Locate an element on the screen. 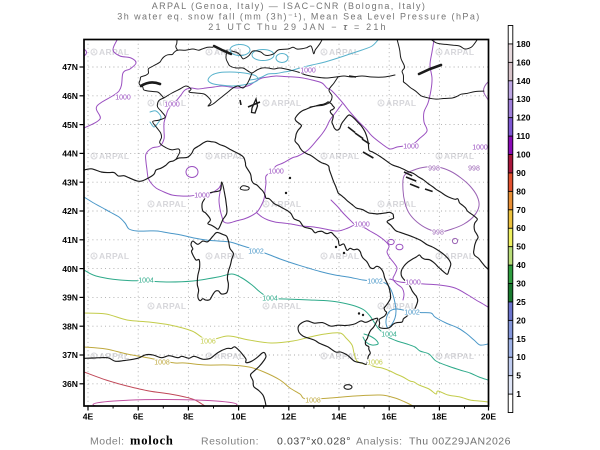 The width and height of the screenshot is (600, 450). svg-text: 6E is located at coordinates (138, 417).